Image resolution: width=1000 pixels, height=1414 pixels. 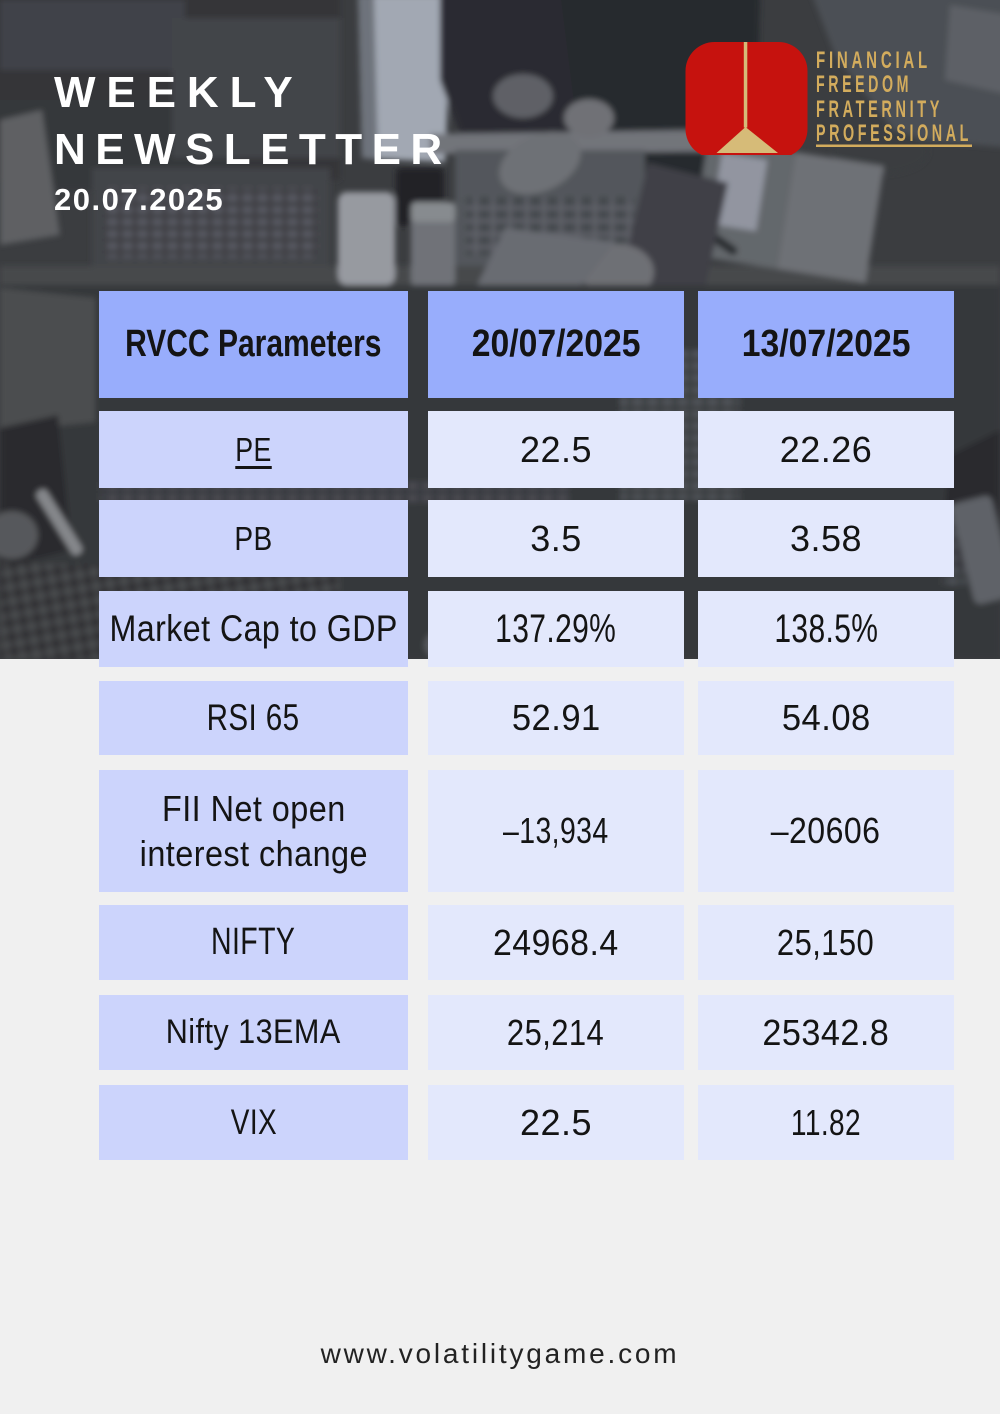 What do you see at coordinates (894, 133) in the screenshot?
I see `svg-text: PROFESSIONAL` at bounding box center [894, 133].